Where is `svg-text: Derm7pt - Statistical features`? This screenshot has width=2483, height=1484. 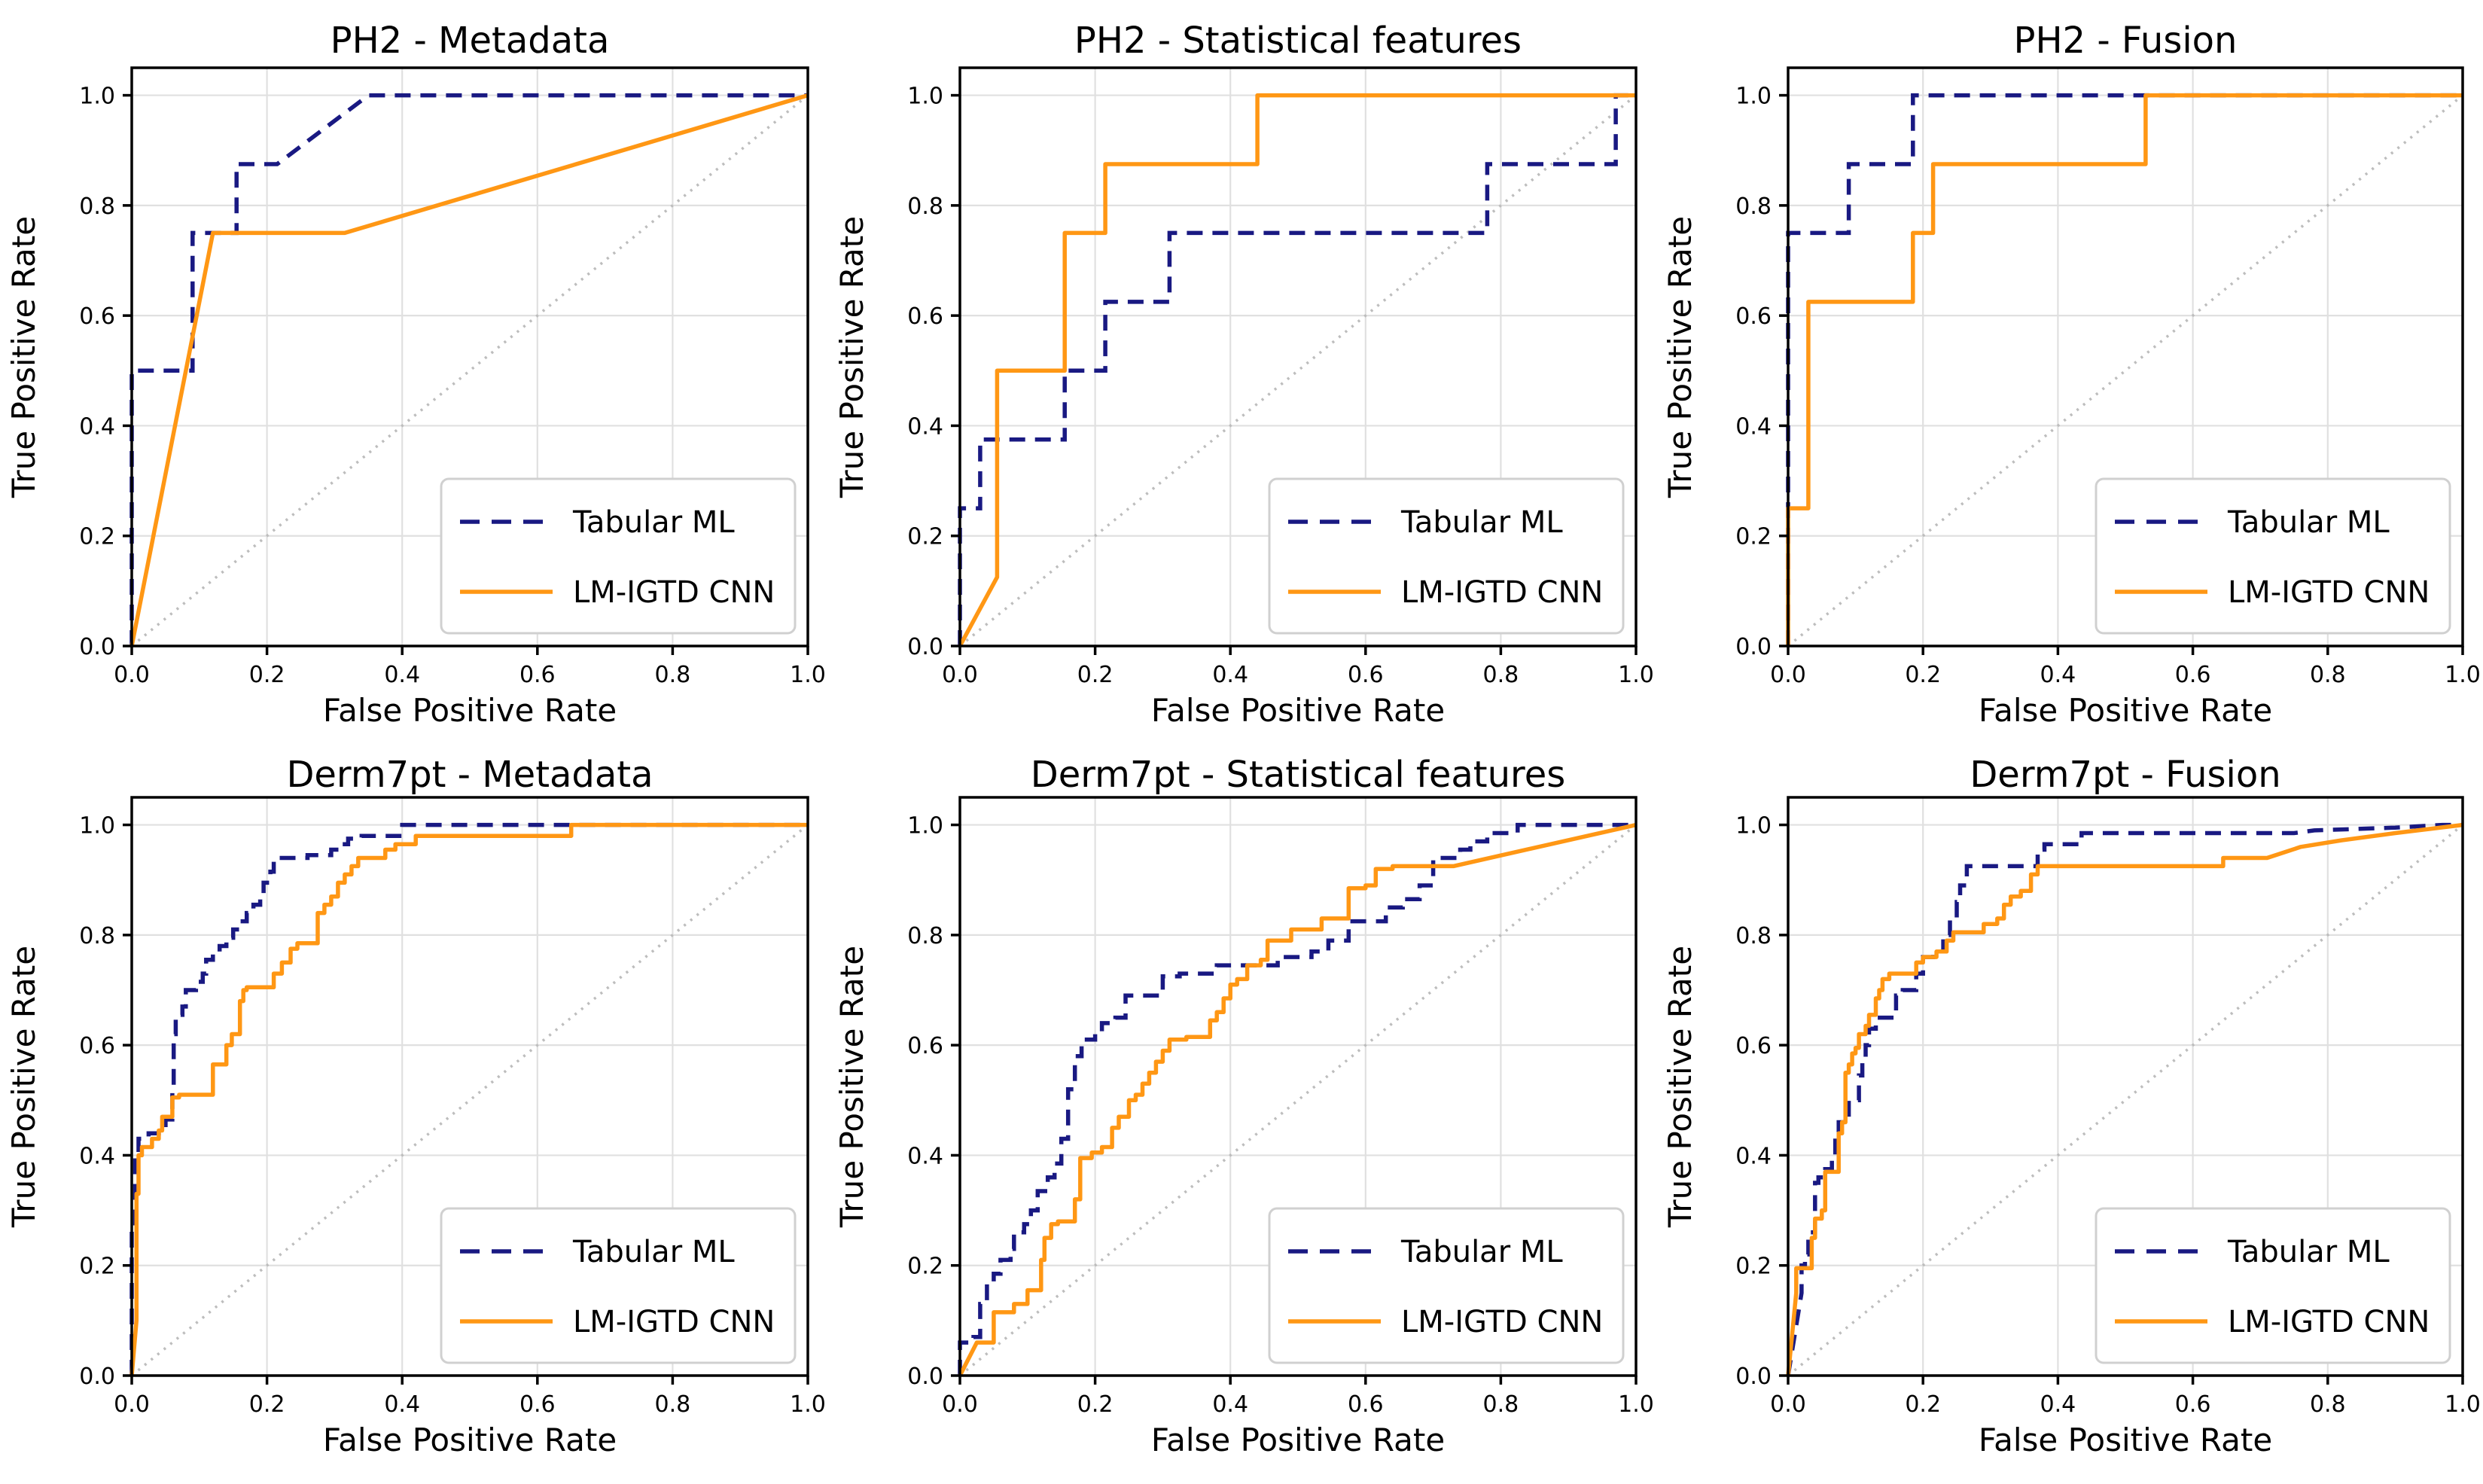
svg-text: Derm7pt - Statistical features is located at coordinates (1298, 775).